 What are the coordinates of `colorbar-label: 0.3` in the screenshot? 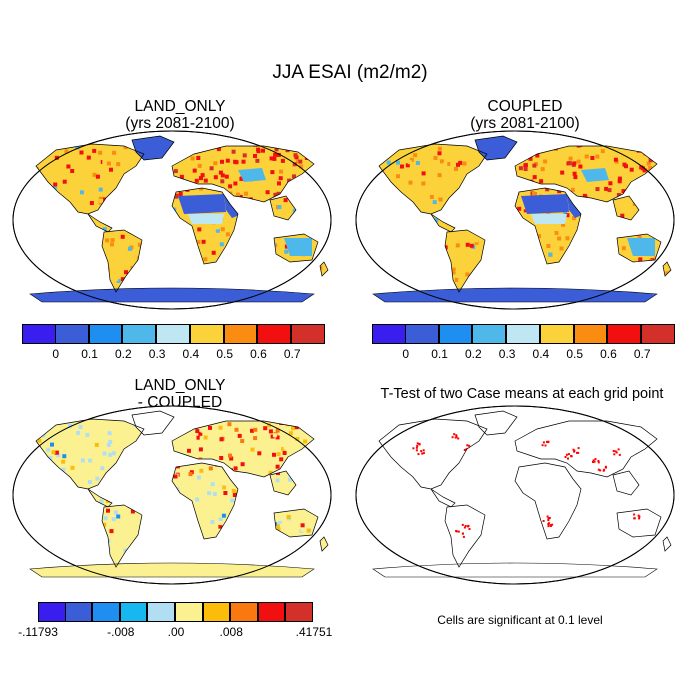 It's located at (157, 354).